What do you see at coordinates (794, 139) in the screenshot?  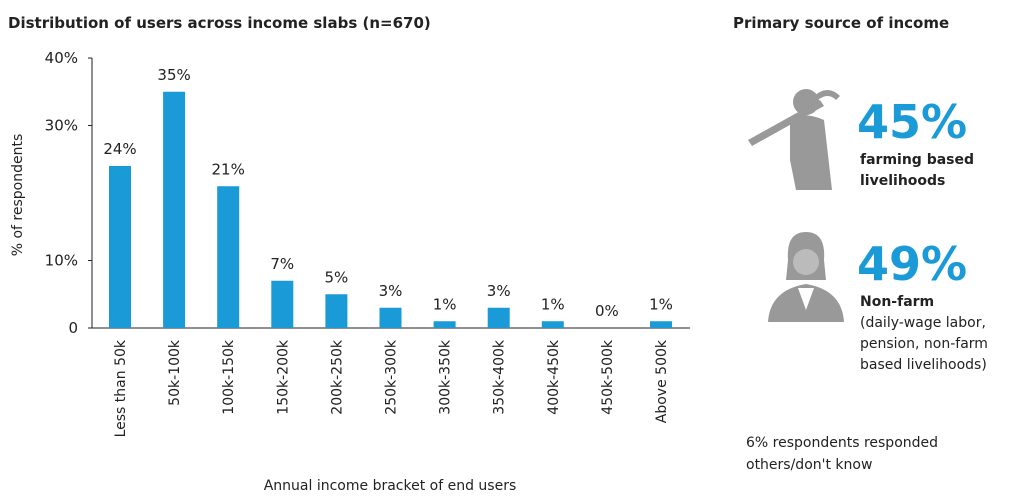 I see `farmer-icon` at bounding box center [794, 139].